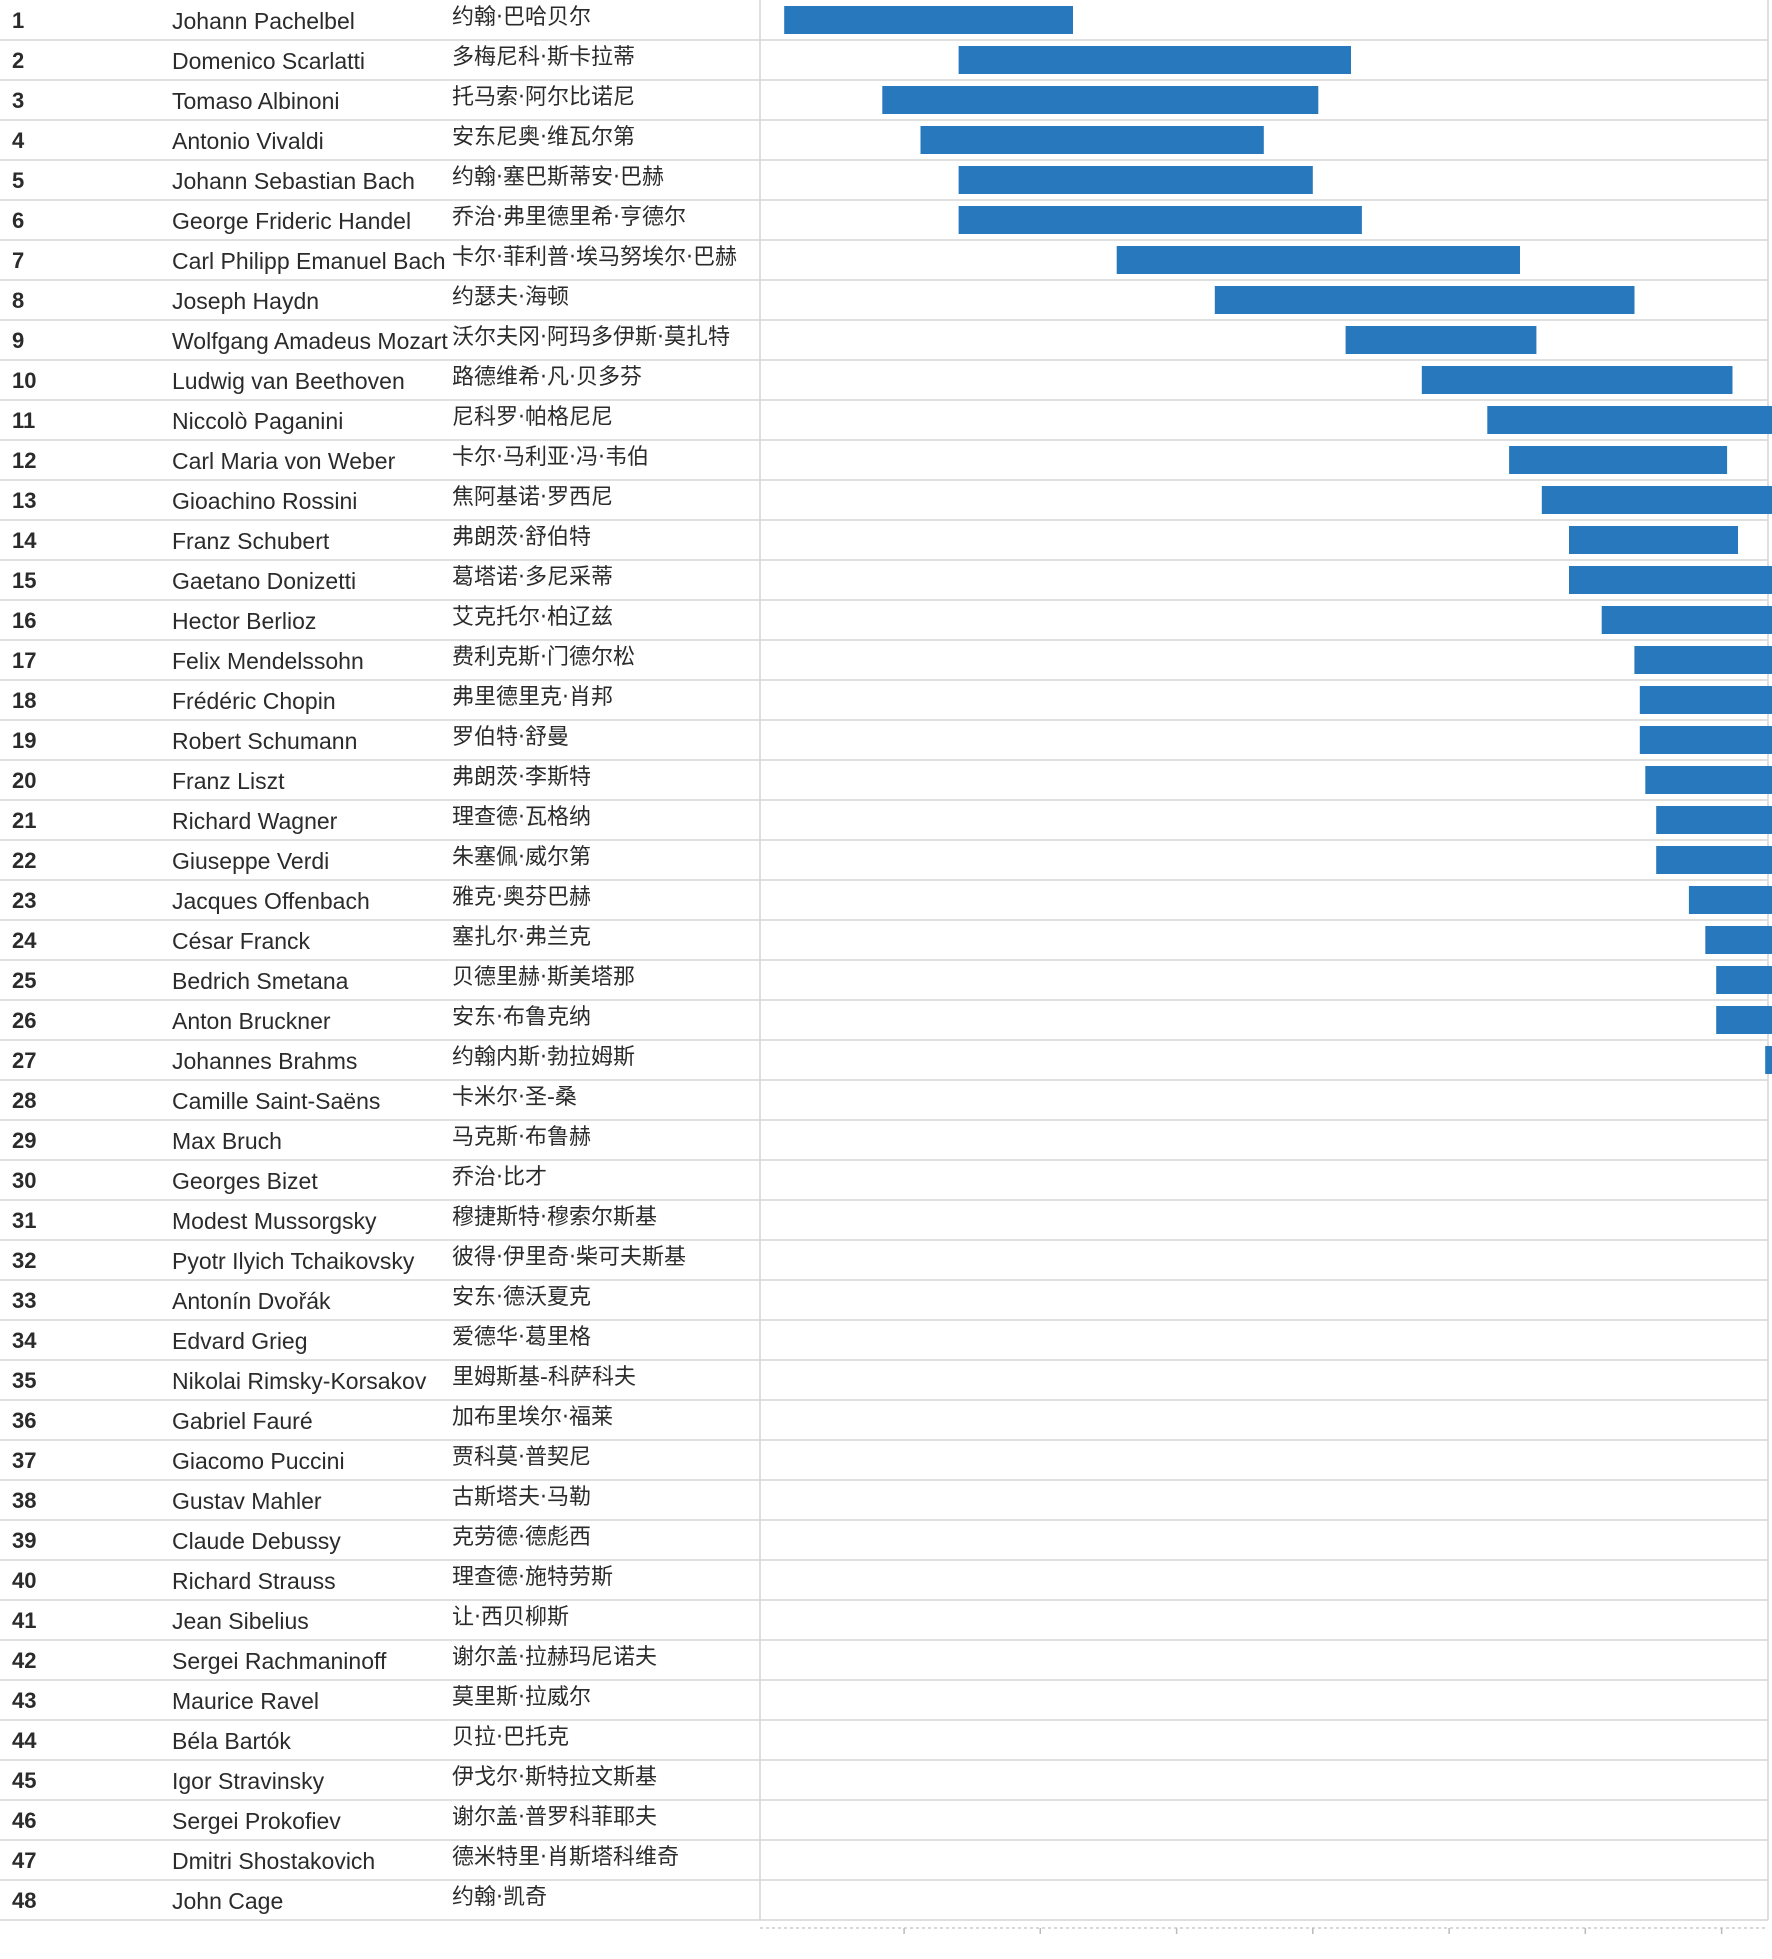  What do you see at coordinates (521, 897) in the screenshot?
I see `composer-name-cn: 雅克·奥芬巴赫` at bounding box center [521, 897].